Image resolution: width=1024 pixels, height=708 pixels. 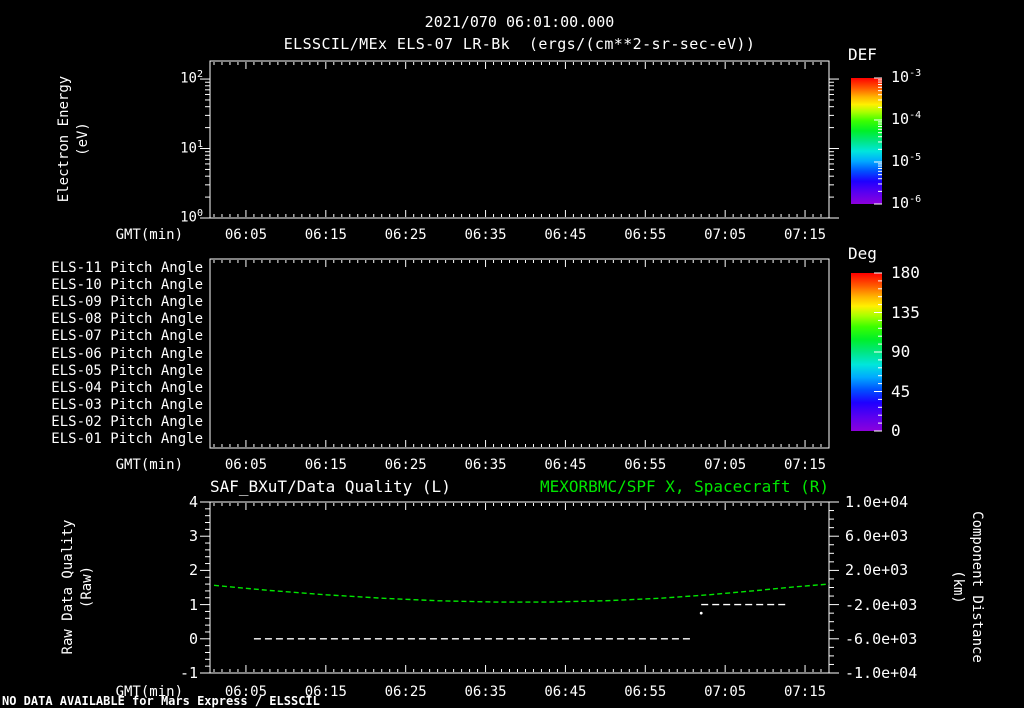 What do you see at coordinates (127, 387) in the screenshot?
I see `pitch-row-label: ELS-04 Pitch Angle` at bounding box center [127, 387].